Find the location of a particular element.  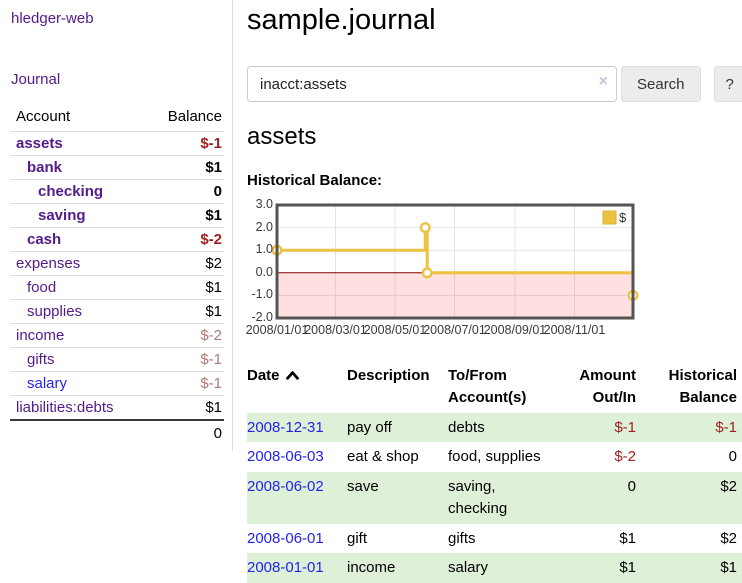

account-row: gifts $-1 is located at coordinates (117, 360).